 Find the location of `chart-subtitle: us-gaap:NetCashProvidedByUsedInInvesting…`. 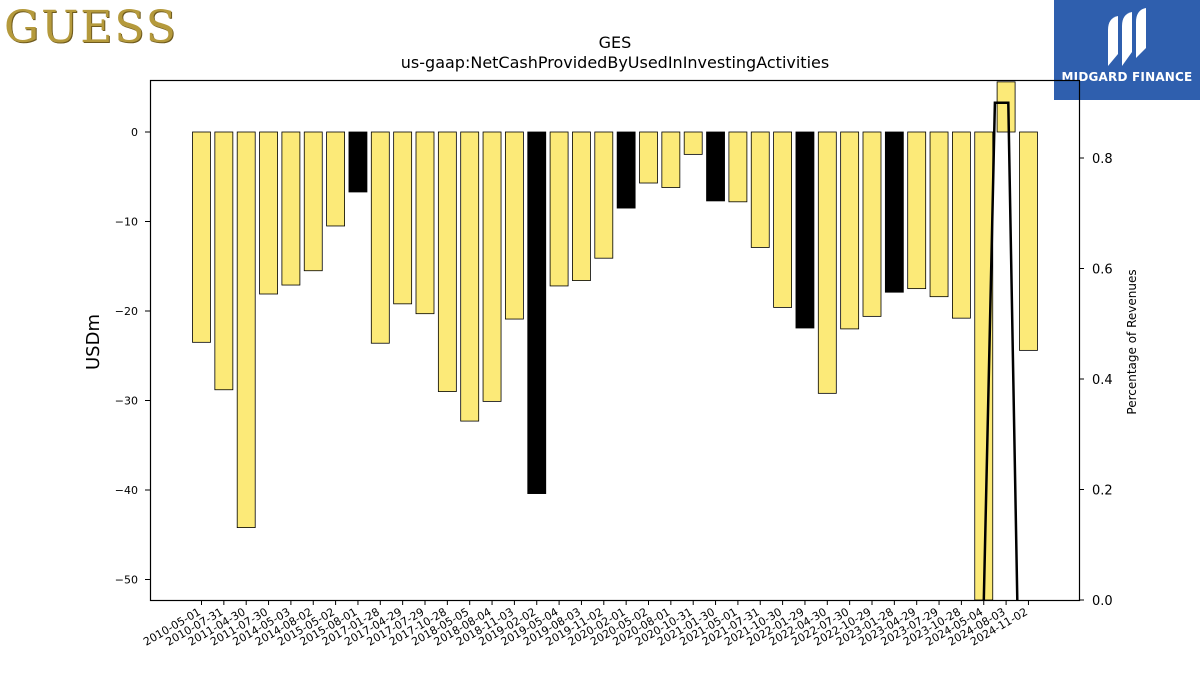

chart-subtitle: us-gaap:NetCashProvidedByUsedInInvesting… is located at coordinates (615, 62).